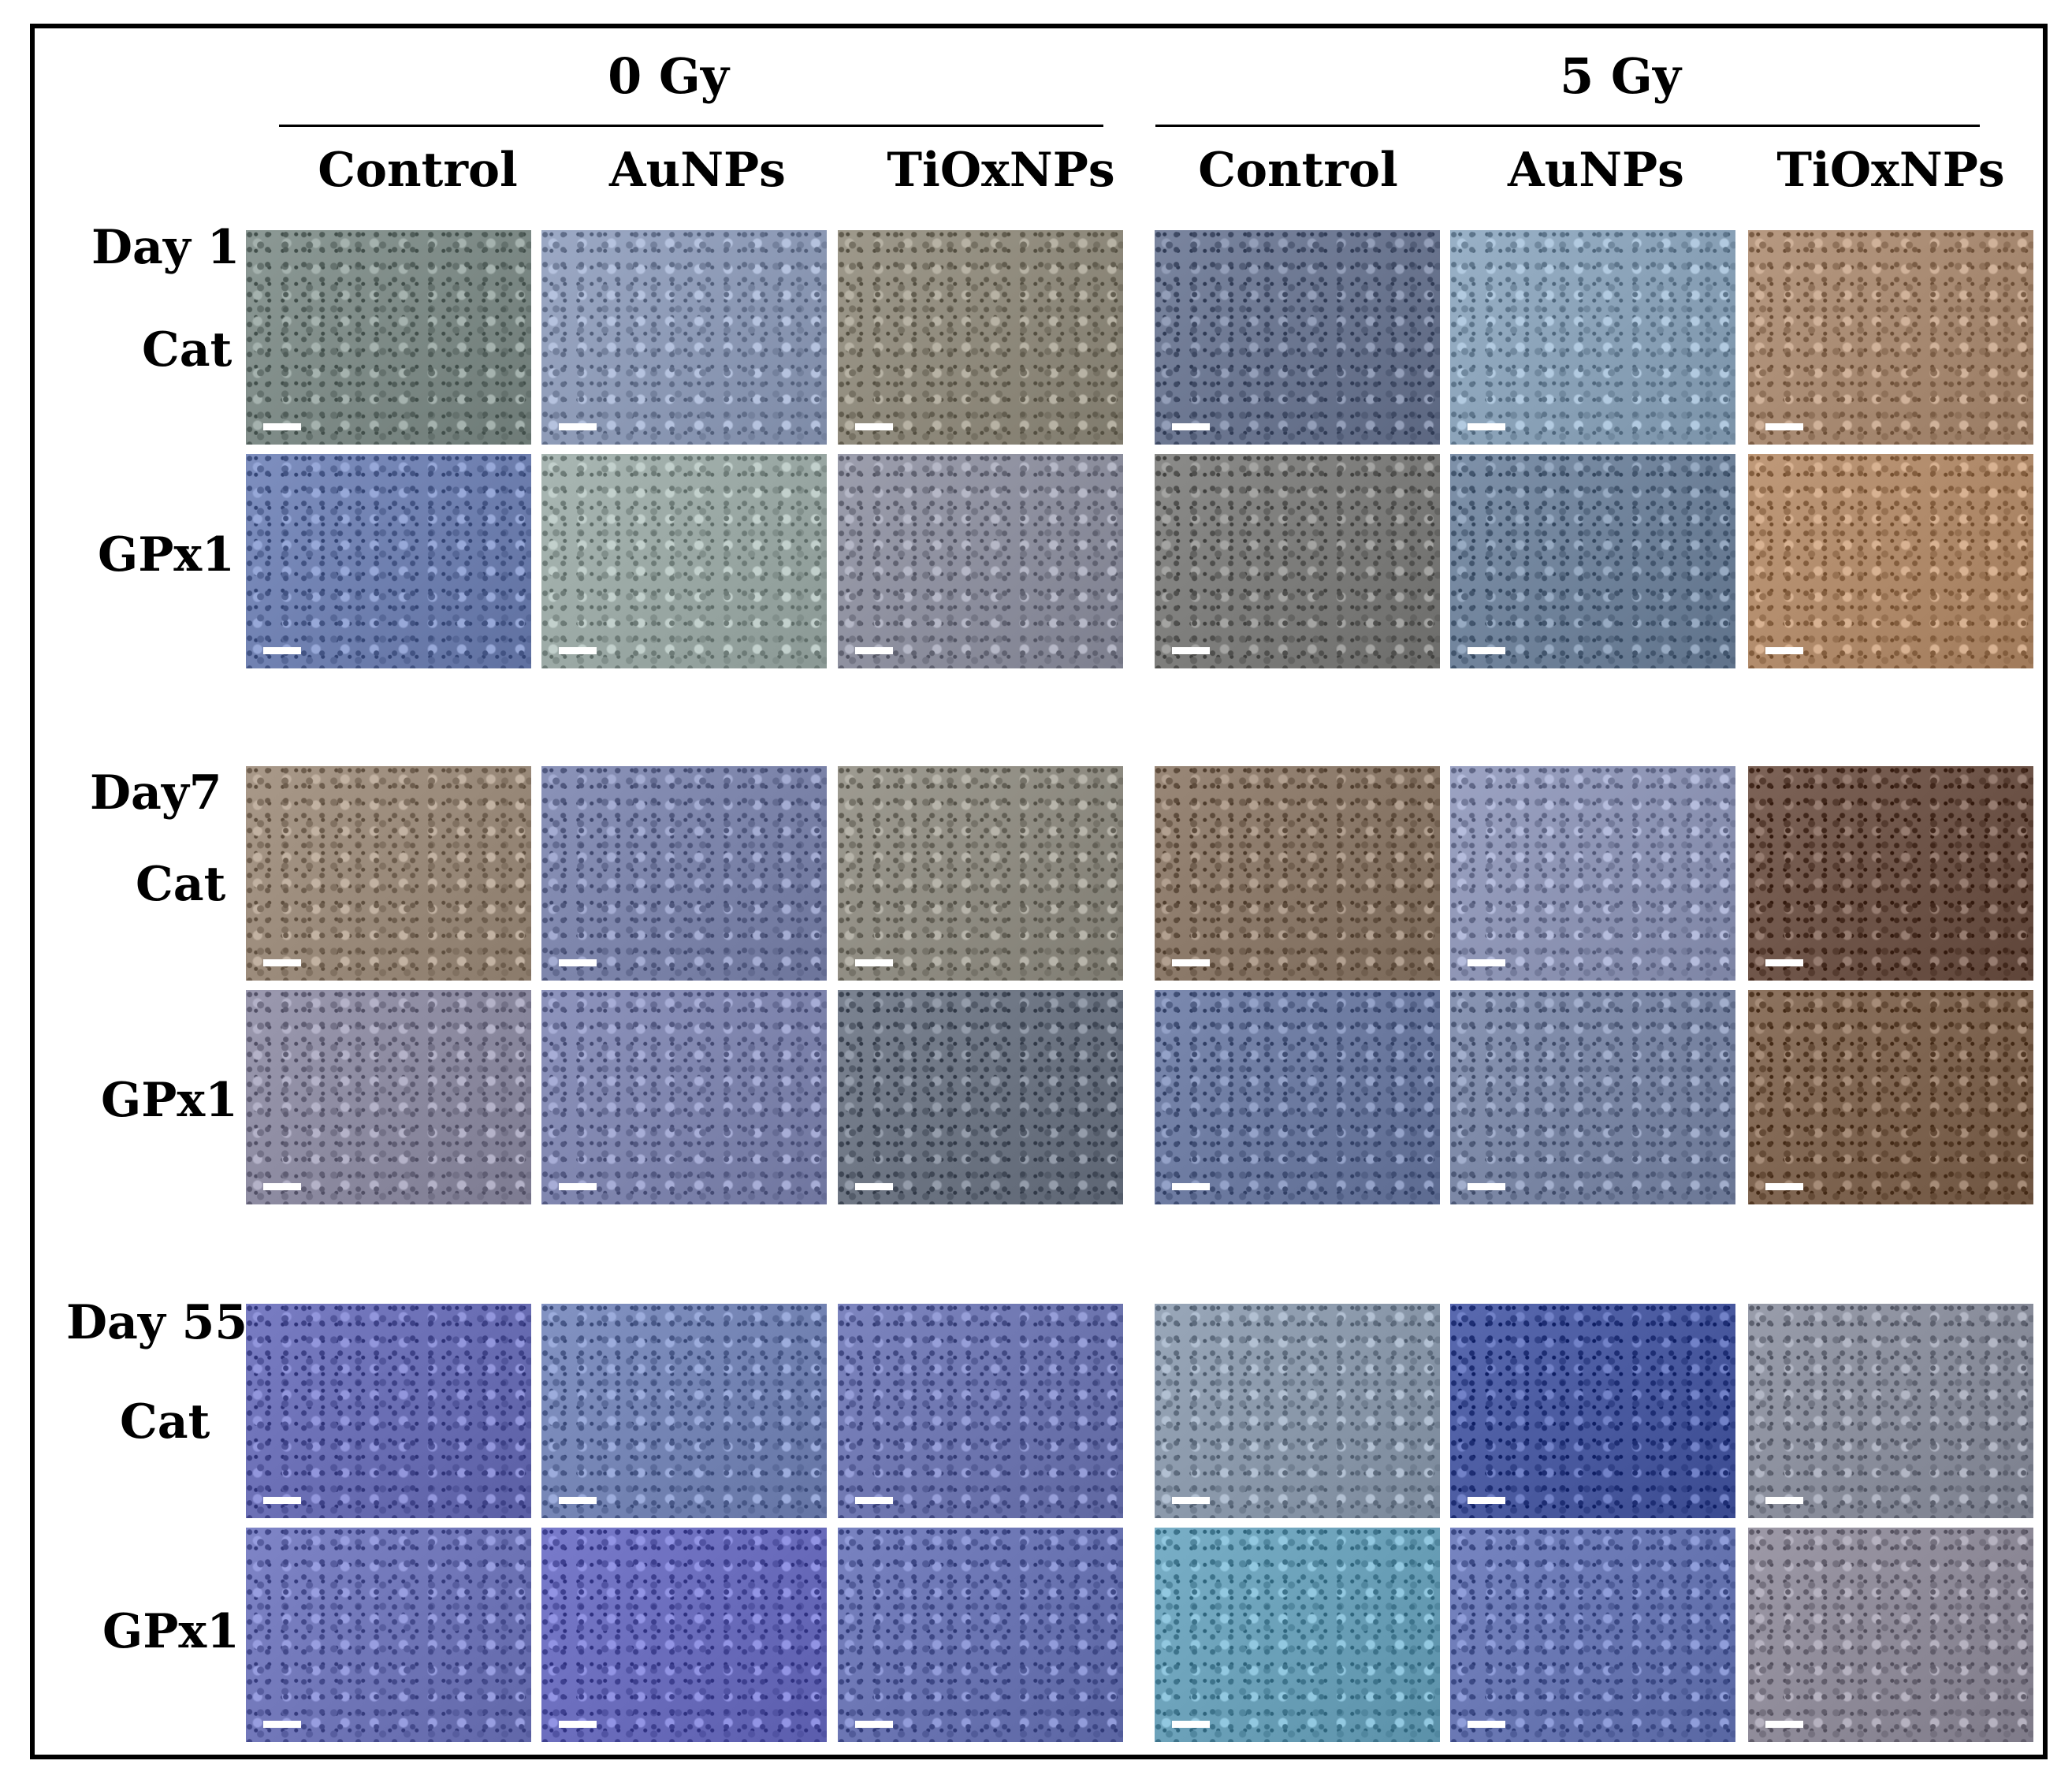 Image resolution: width=2072 pixels, height=1783 pixels. I want to click on micrograph-day1-gpx1-0gy-control, so click(389, 561).